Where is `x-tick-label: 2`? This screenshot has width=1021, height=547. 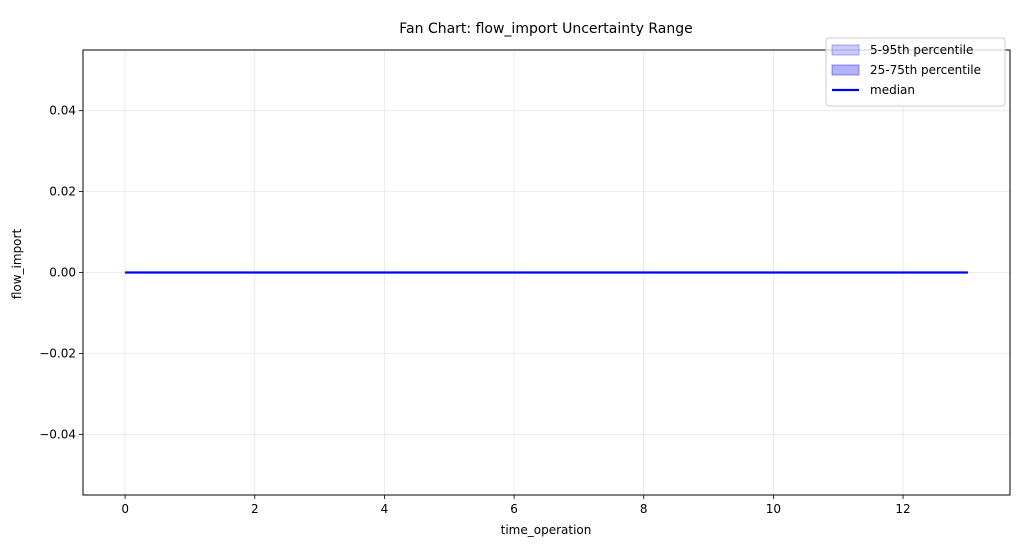
x-tick-label: 2 is located at coordinates (255, 509).